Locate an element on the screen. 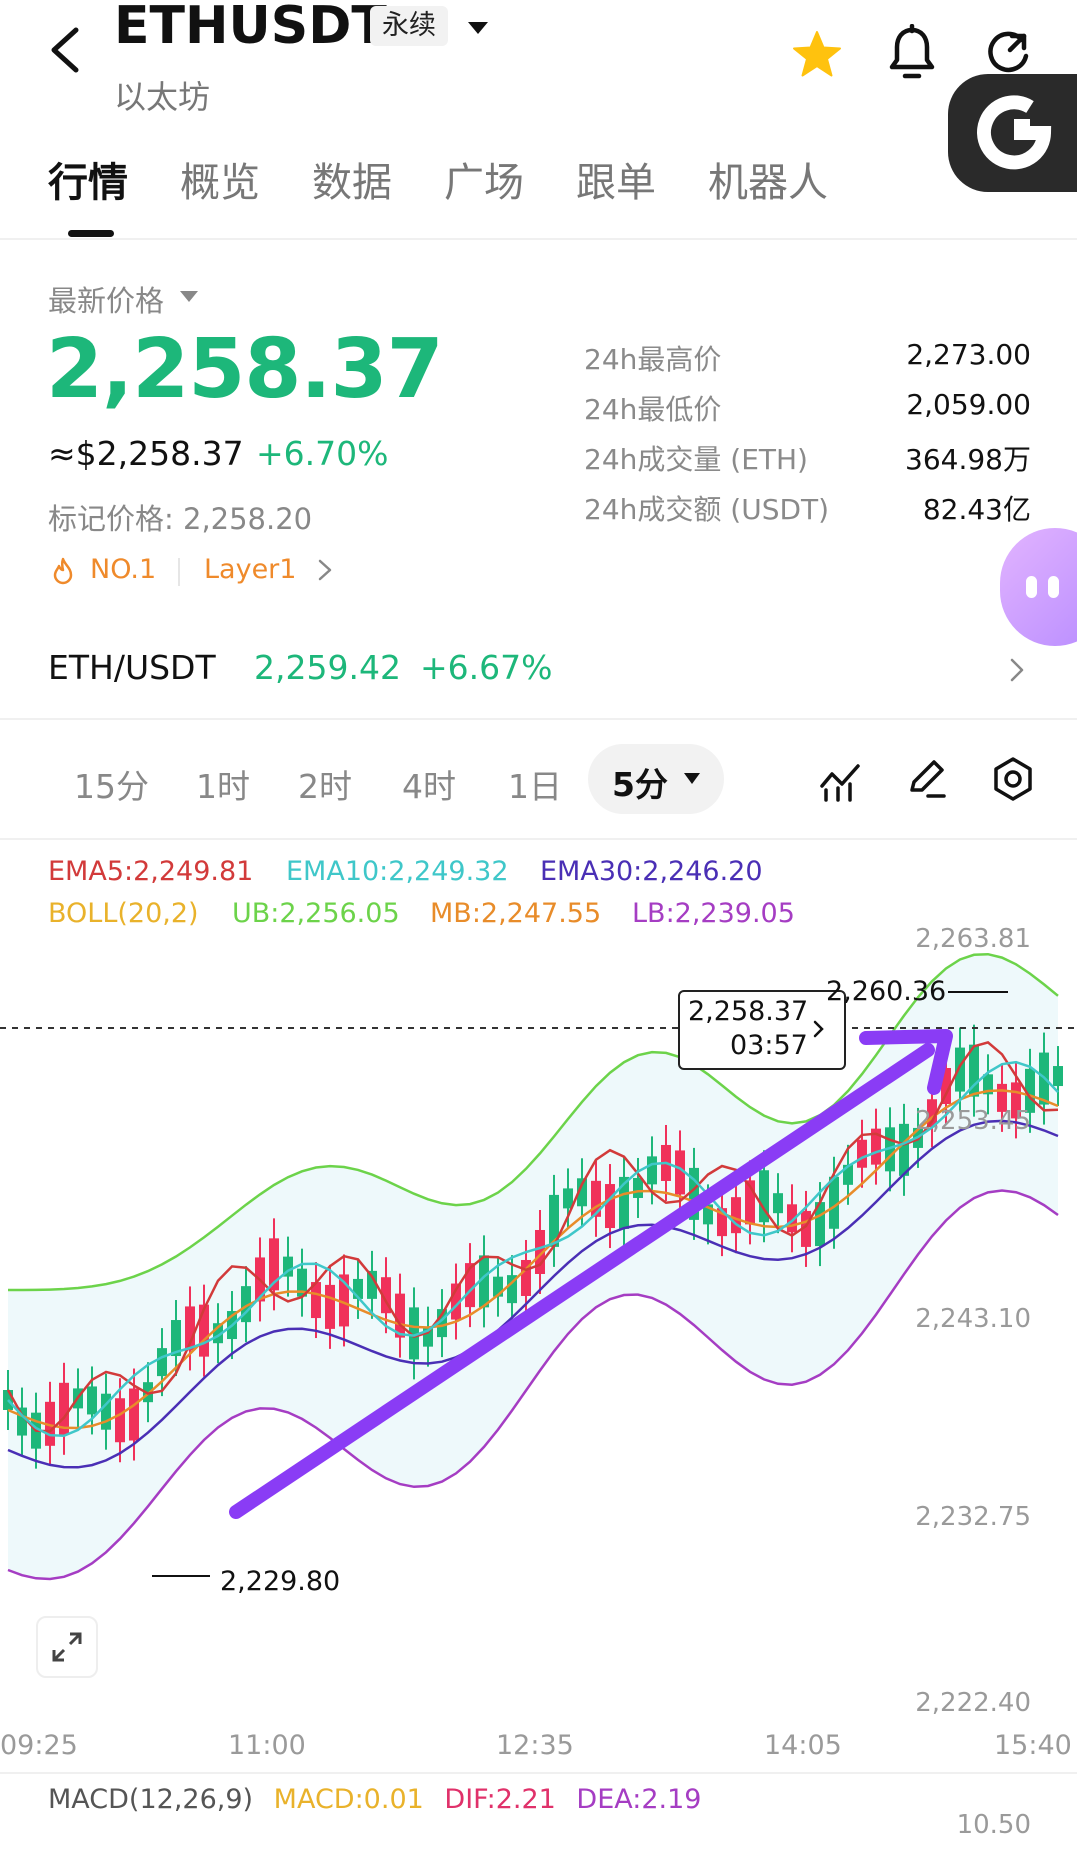 The height and width of the screenshot is (1866, 1077). stat-turnover-value: 82.43亿 is located at coordinates (976, 509).